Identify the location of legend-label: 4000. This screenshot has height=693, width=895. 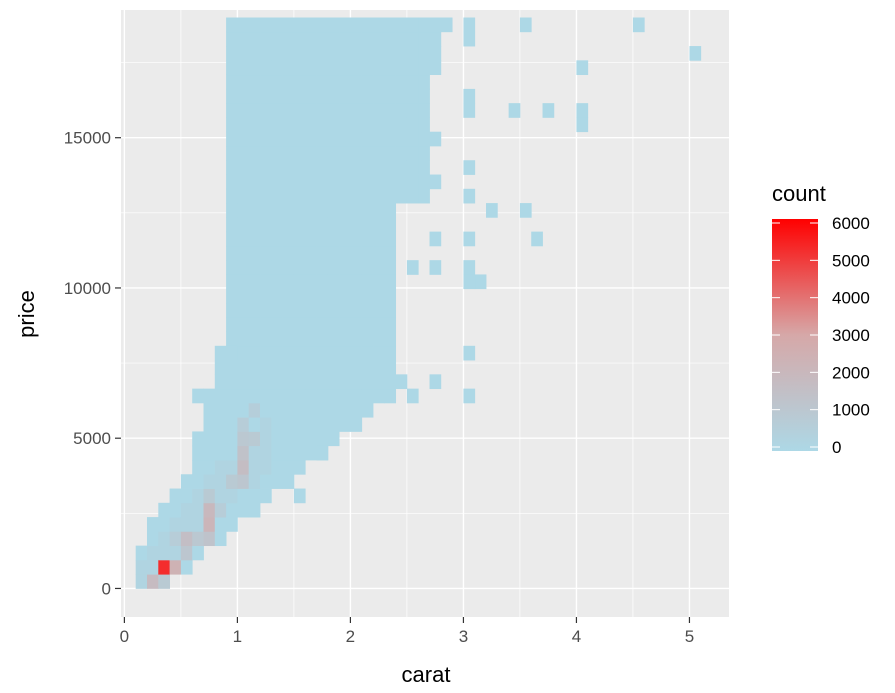
(851, 298).